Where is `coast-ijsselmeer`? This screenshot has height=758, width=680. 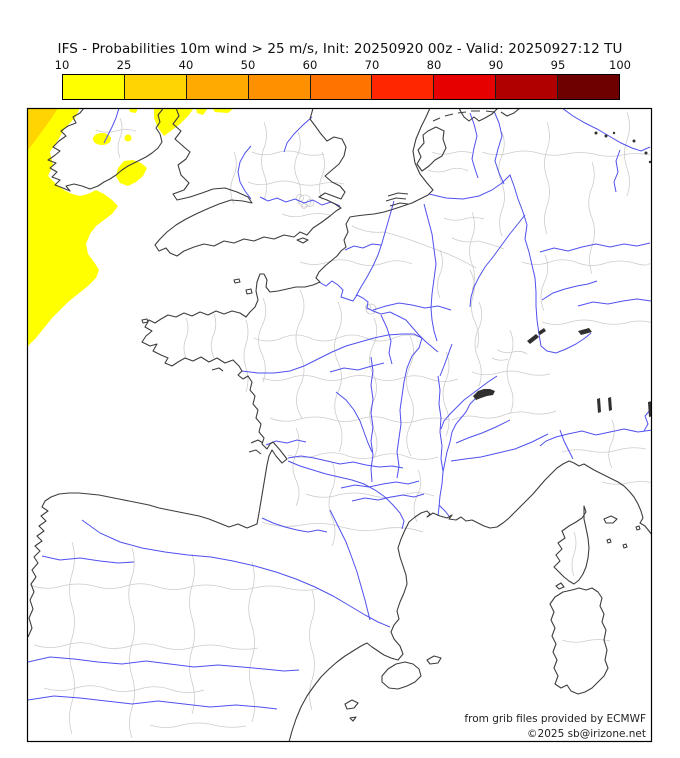 coast-ijsselmeer is located at coordinates (431, 149).